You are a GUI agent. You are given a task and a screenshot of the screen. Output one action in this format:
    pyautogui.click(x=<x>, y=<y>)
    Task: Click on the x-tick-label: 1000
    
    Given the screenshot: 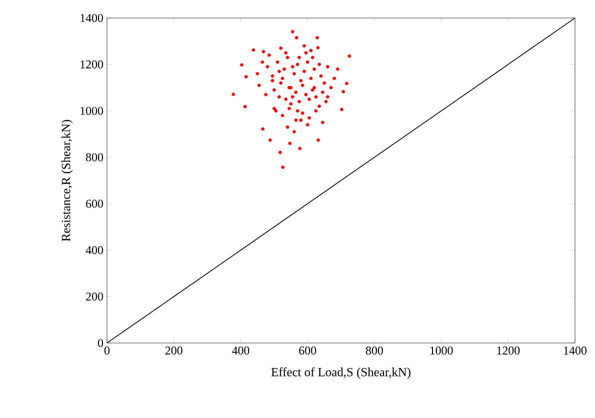 What is the action you would take?
    pyautogui.click(x=441, y=350)
    